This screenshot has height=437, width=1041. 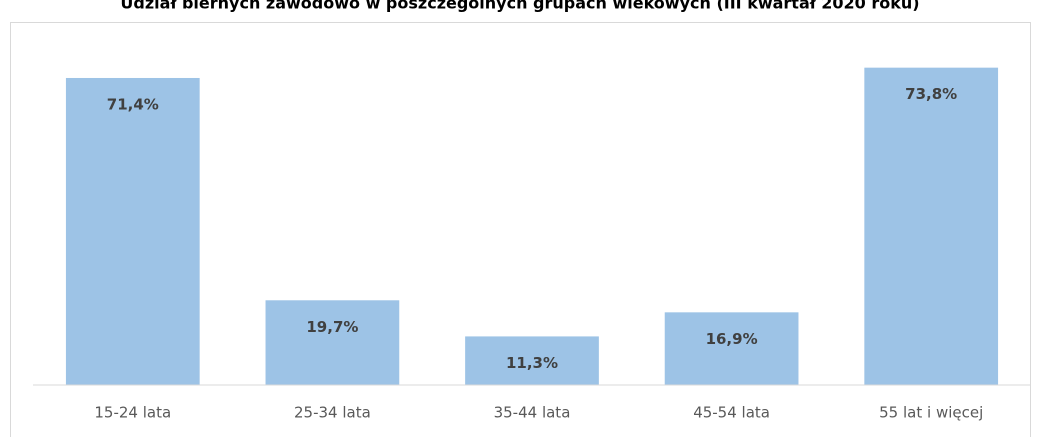 What do you see at coordinates (931, 413) in the screenshot?
I see `x-tick-label: 55 lat i więcej` at bounding box center [931, 413].